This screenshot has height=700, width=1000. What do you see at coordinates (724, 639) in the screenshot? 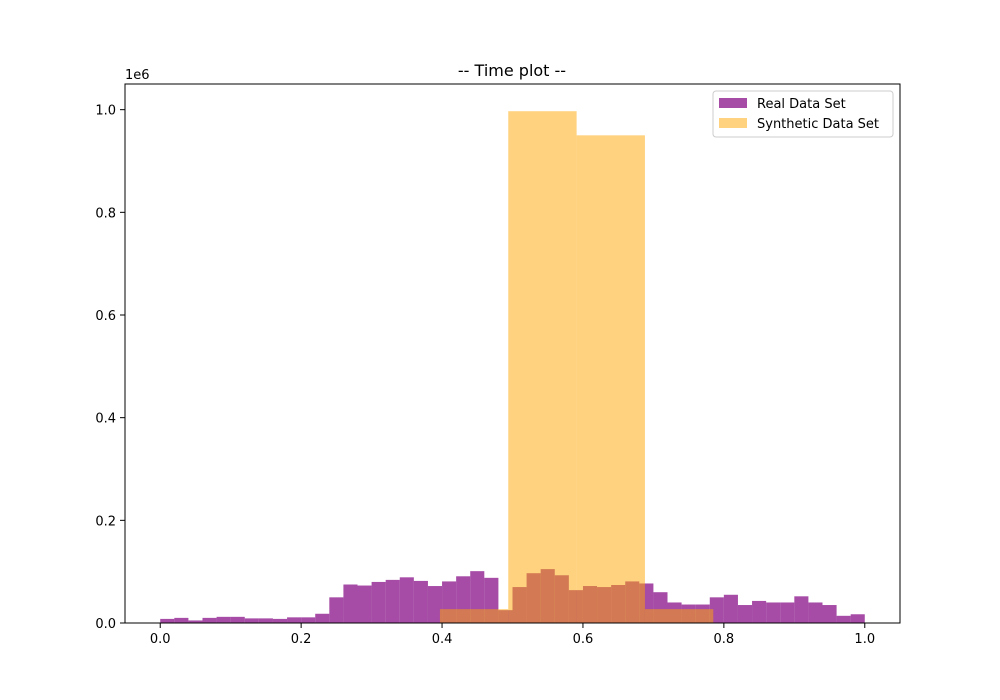
I see `x-tick-label: 0.8` at bounding box center [724, 639].